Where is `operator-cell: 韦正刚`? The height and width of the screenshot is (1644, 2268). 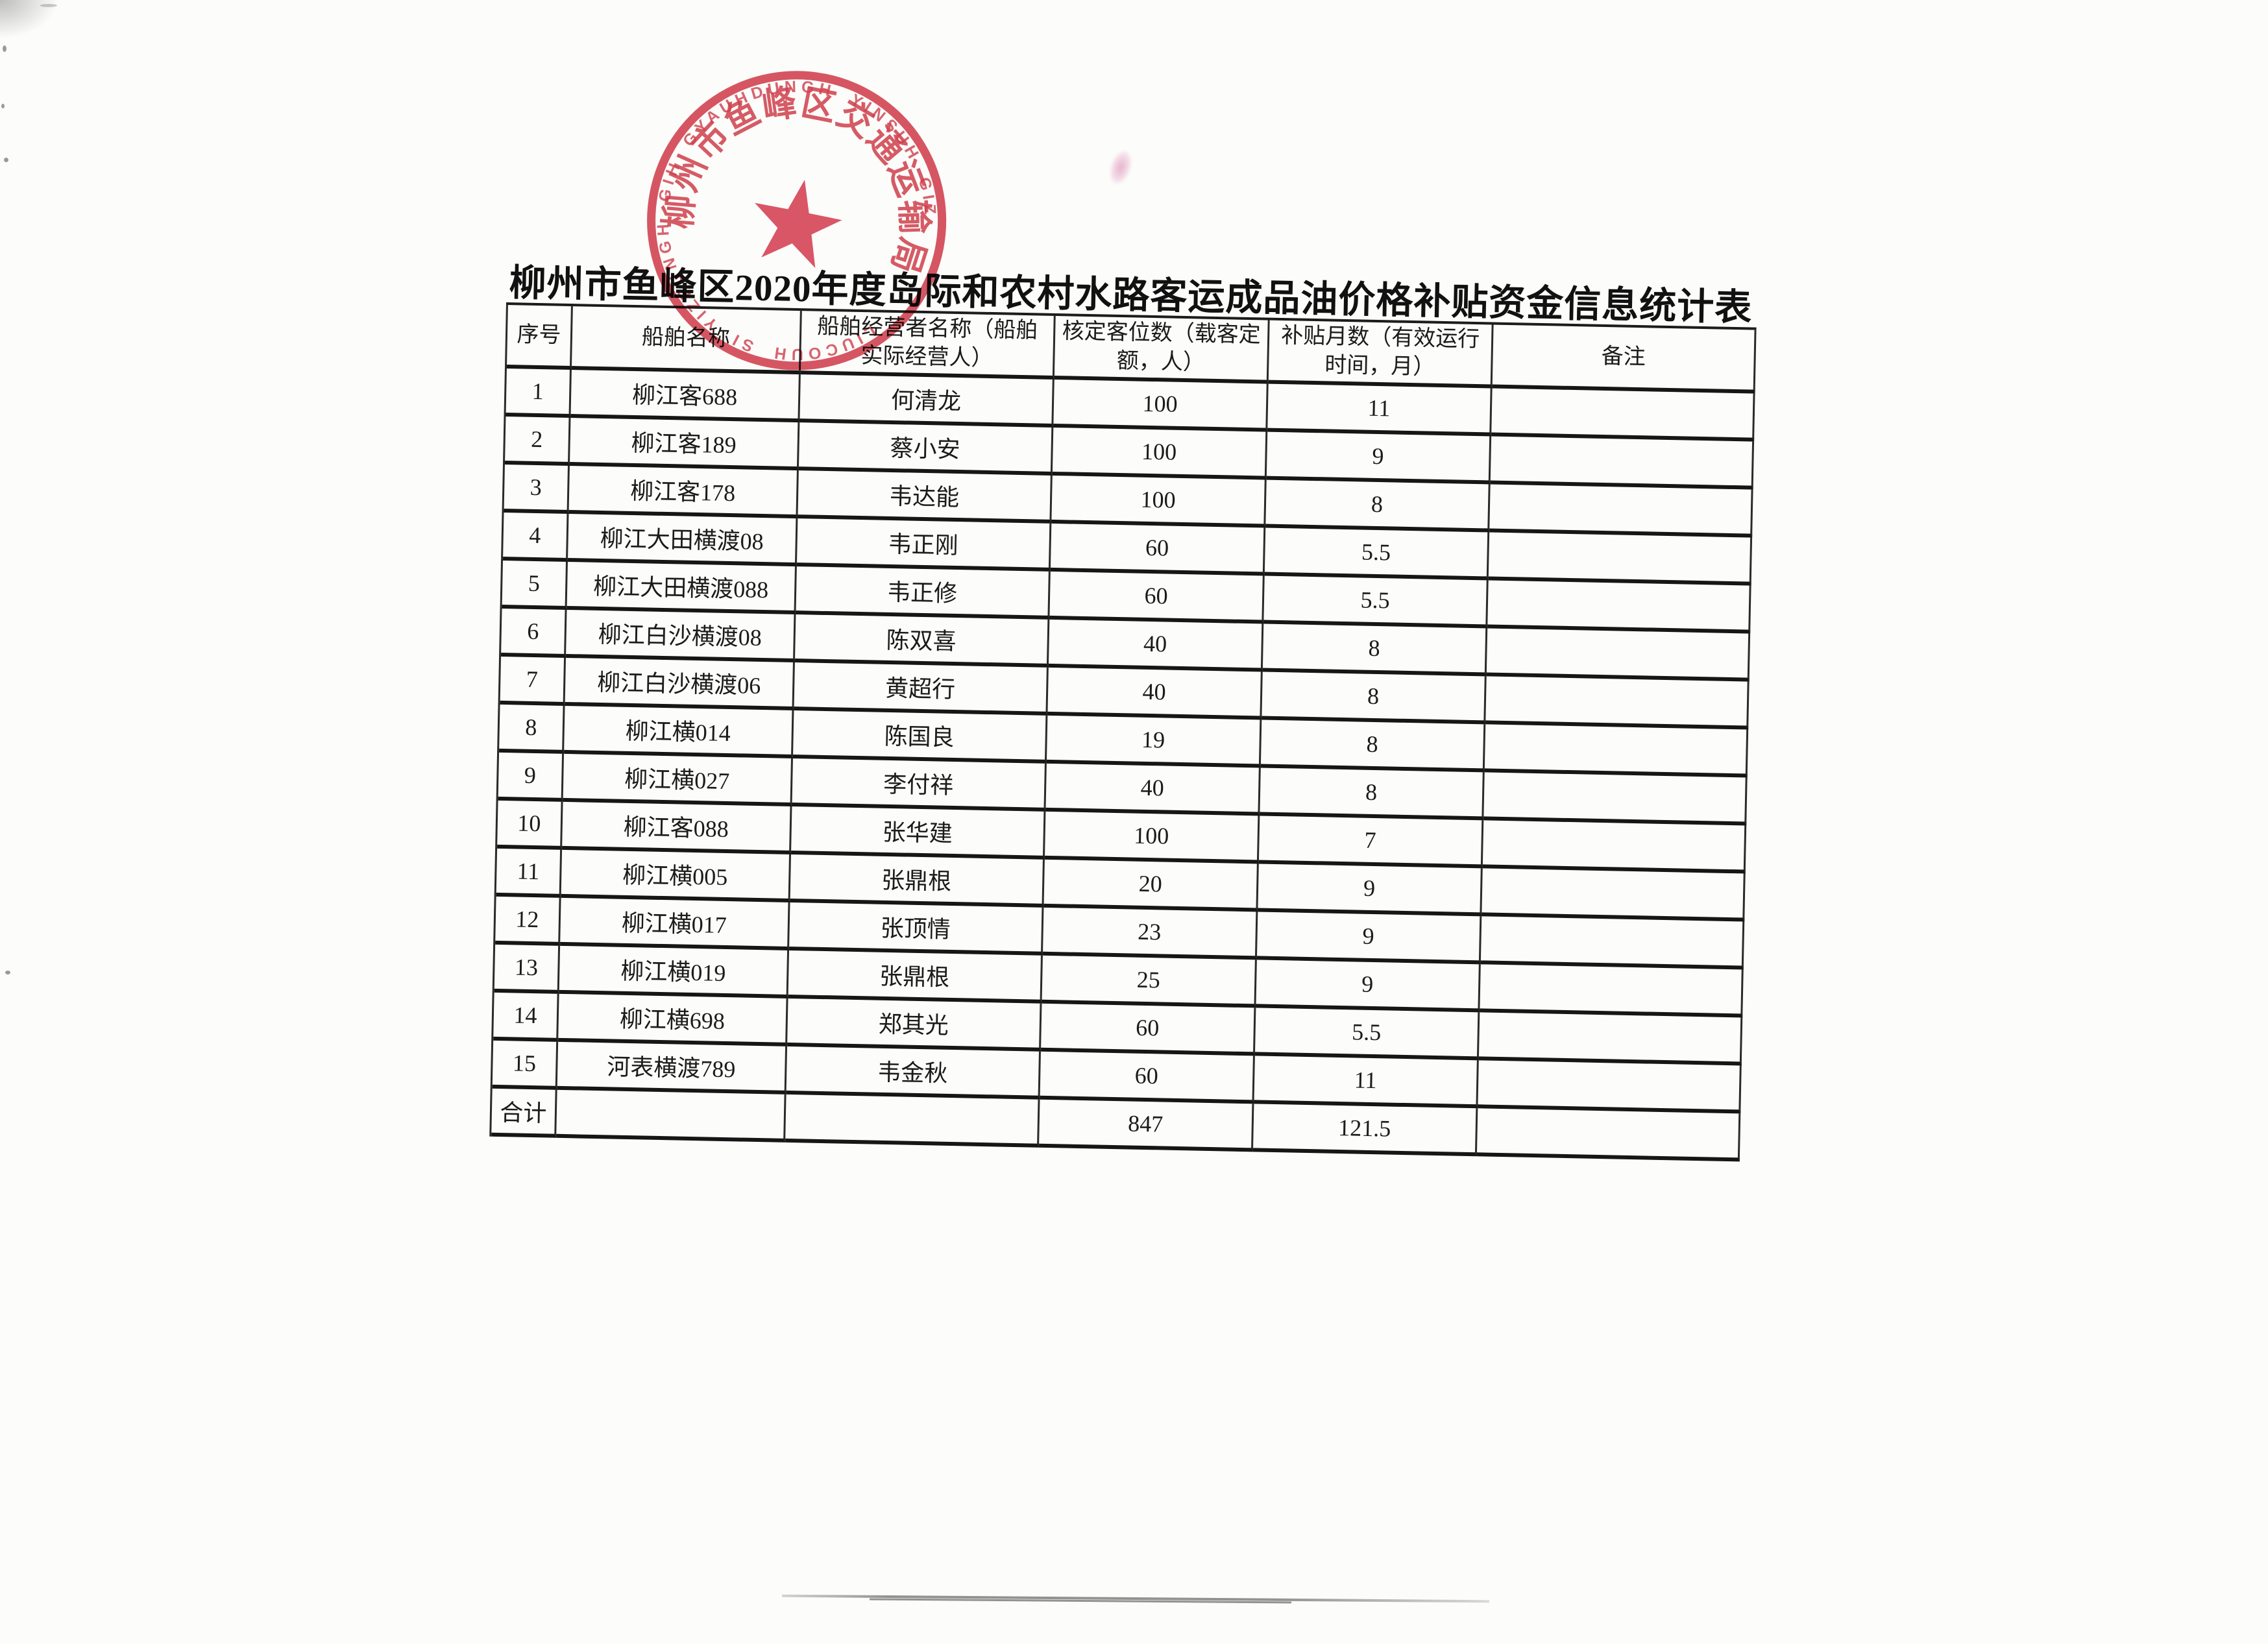 operator-cell: 韦正刚 is located at coordinates (924, 545).